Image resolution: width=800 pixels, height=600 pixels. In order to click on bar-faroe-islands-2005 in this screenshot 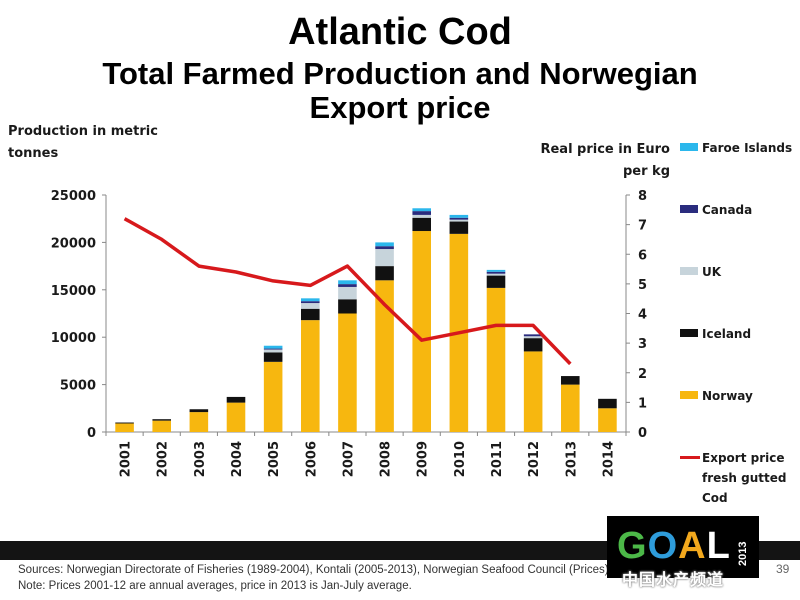, I will do `click(273, 347)`.